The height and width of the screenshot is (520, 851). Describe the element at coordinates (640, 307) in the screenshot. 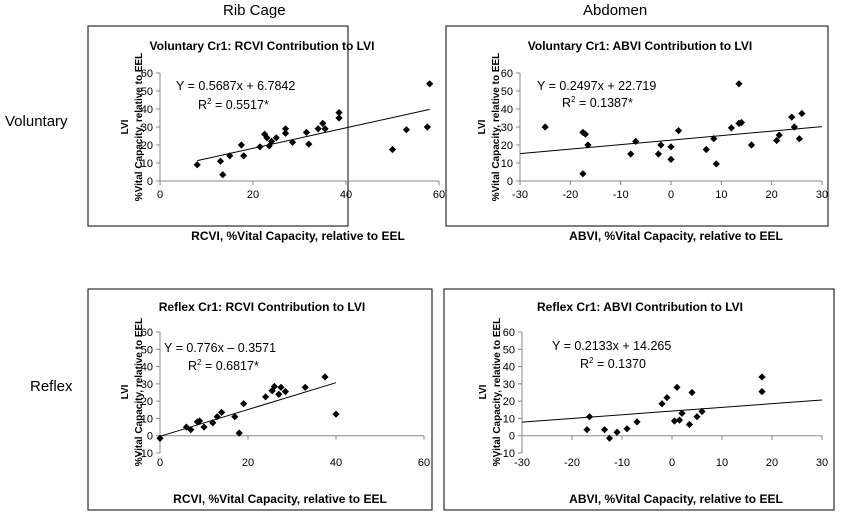

I see `chart-title: Reflex Cr1: ABVI Contribution to LVI` at that location.